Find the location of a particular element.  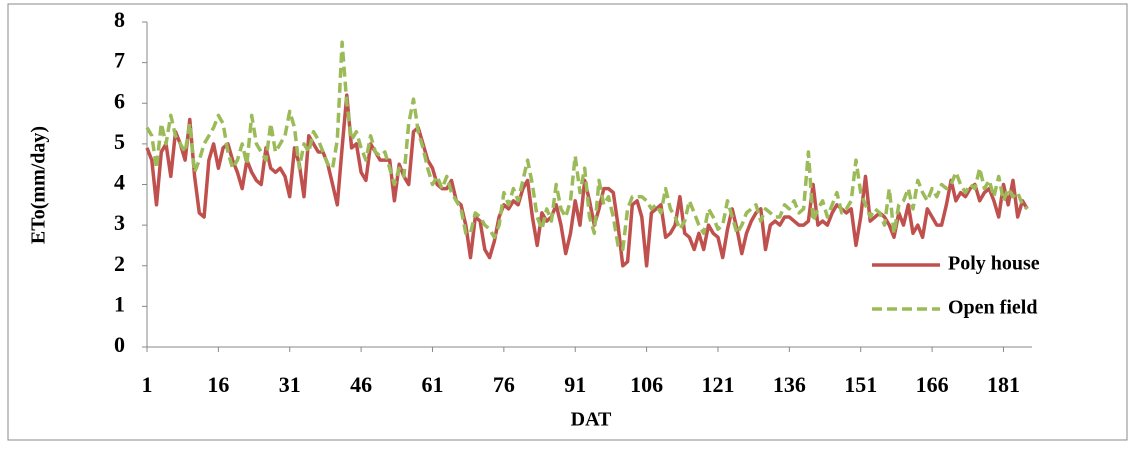

x-tick-label: 106 is located at coordinates (646, 384).